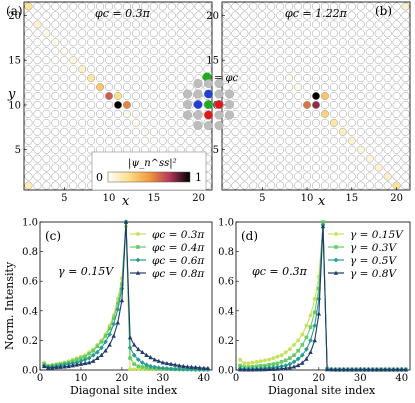 The height and width of the screenshot is (403, 415). What do you see at coordinates (123, 13) in the screenshot?
I see `panel-a-phi-label: φc = 0.3π` at bounding box center [123, 13].